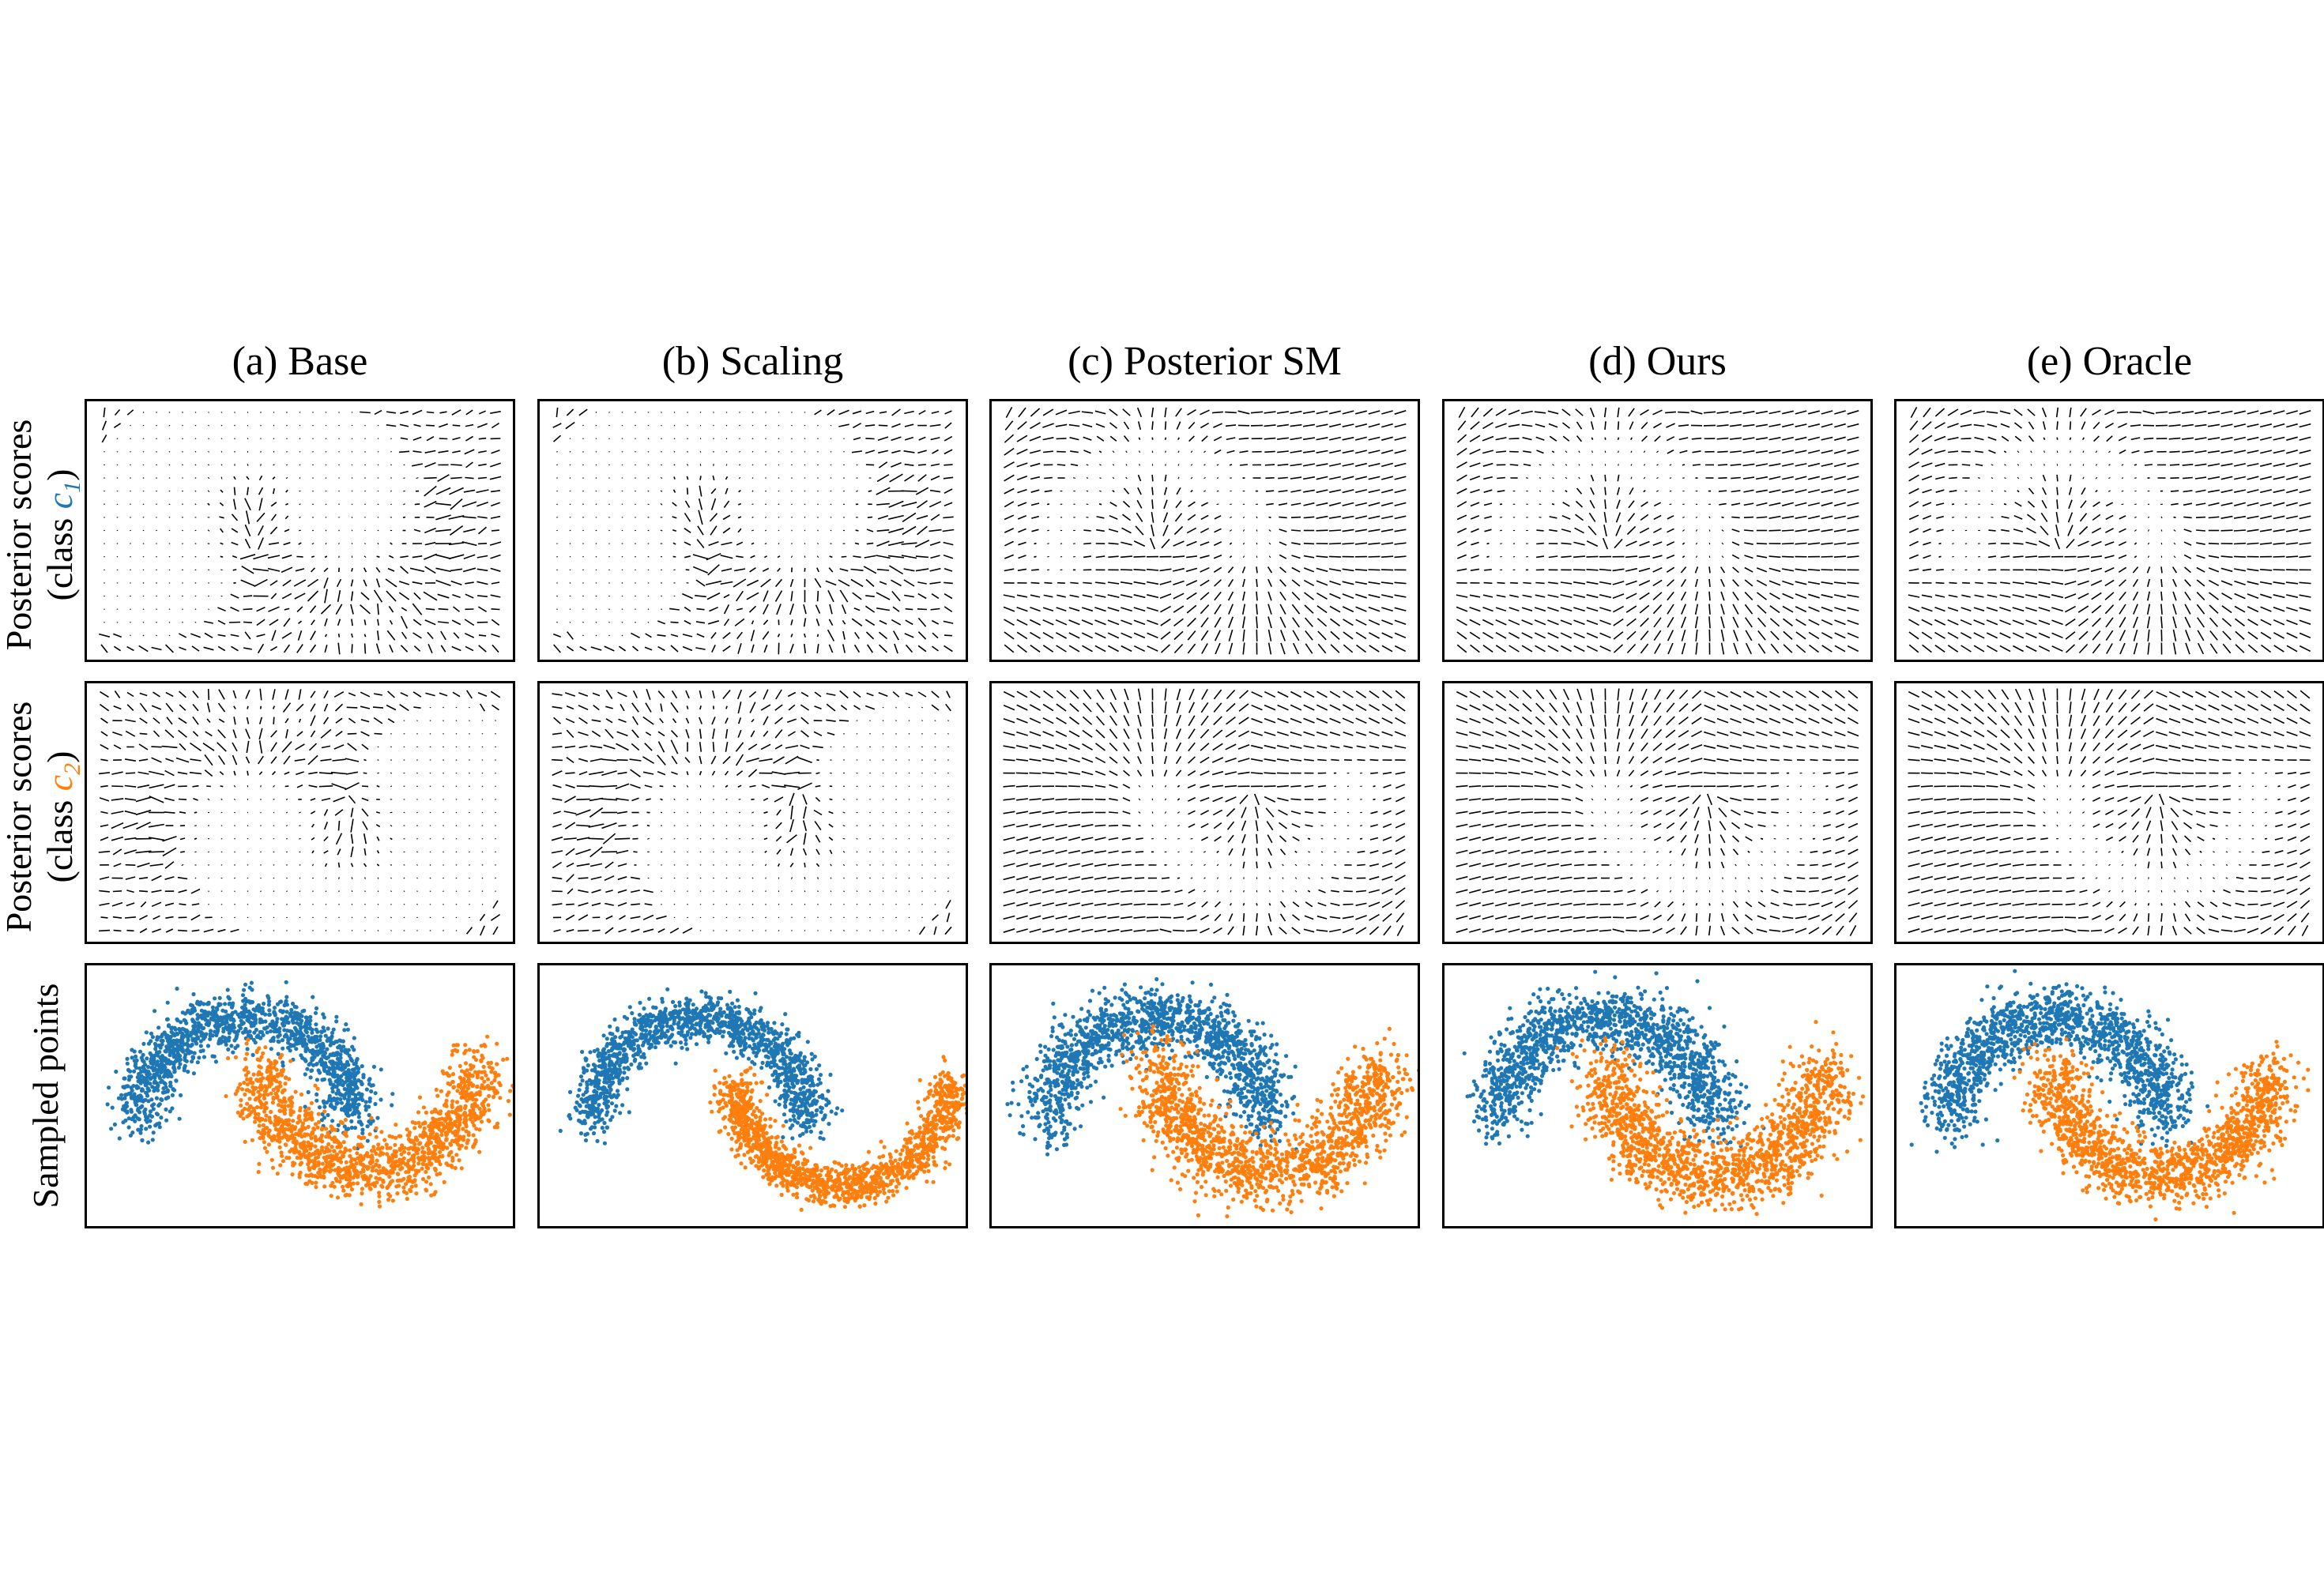  Describe the element at coordinates (753, 531) in the screenshot. I see `quiver-plot` at that location.